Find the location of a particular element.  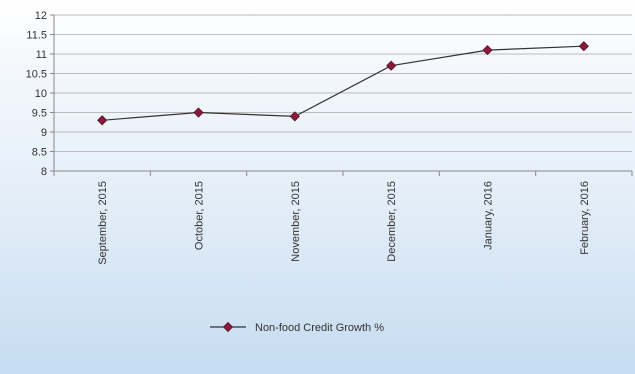

x-category-label: February, 2016 is located at coordinates (585, 218).